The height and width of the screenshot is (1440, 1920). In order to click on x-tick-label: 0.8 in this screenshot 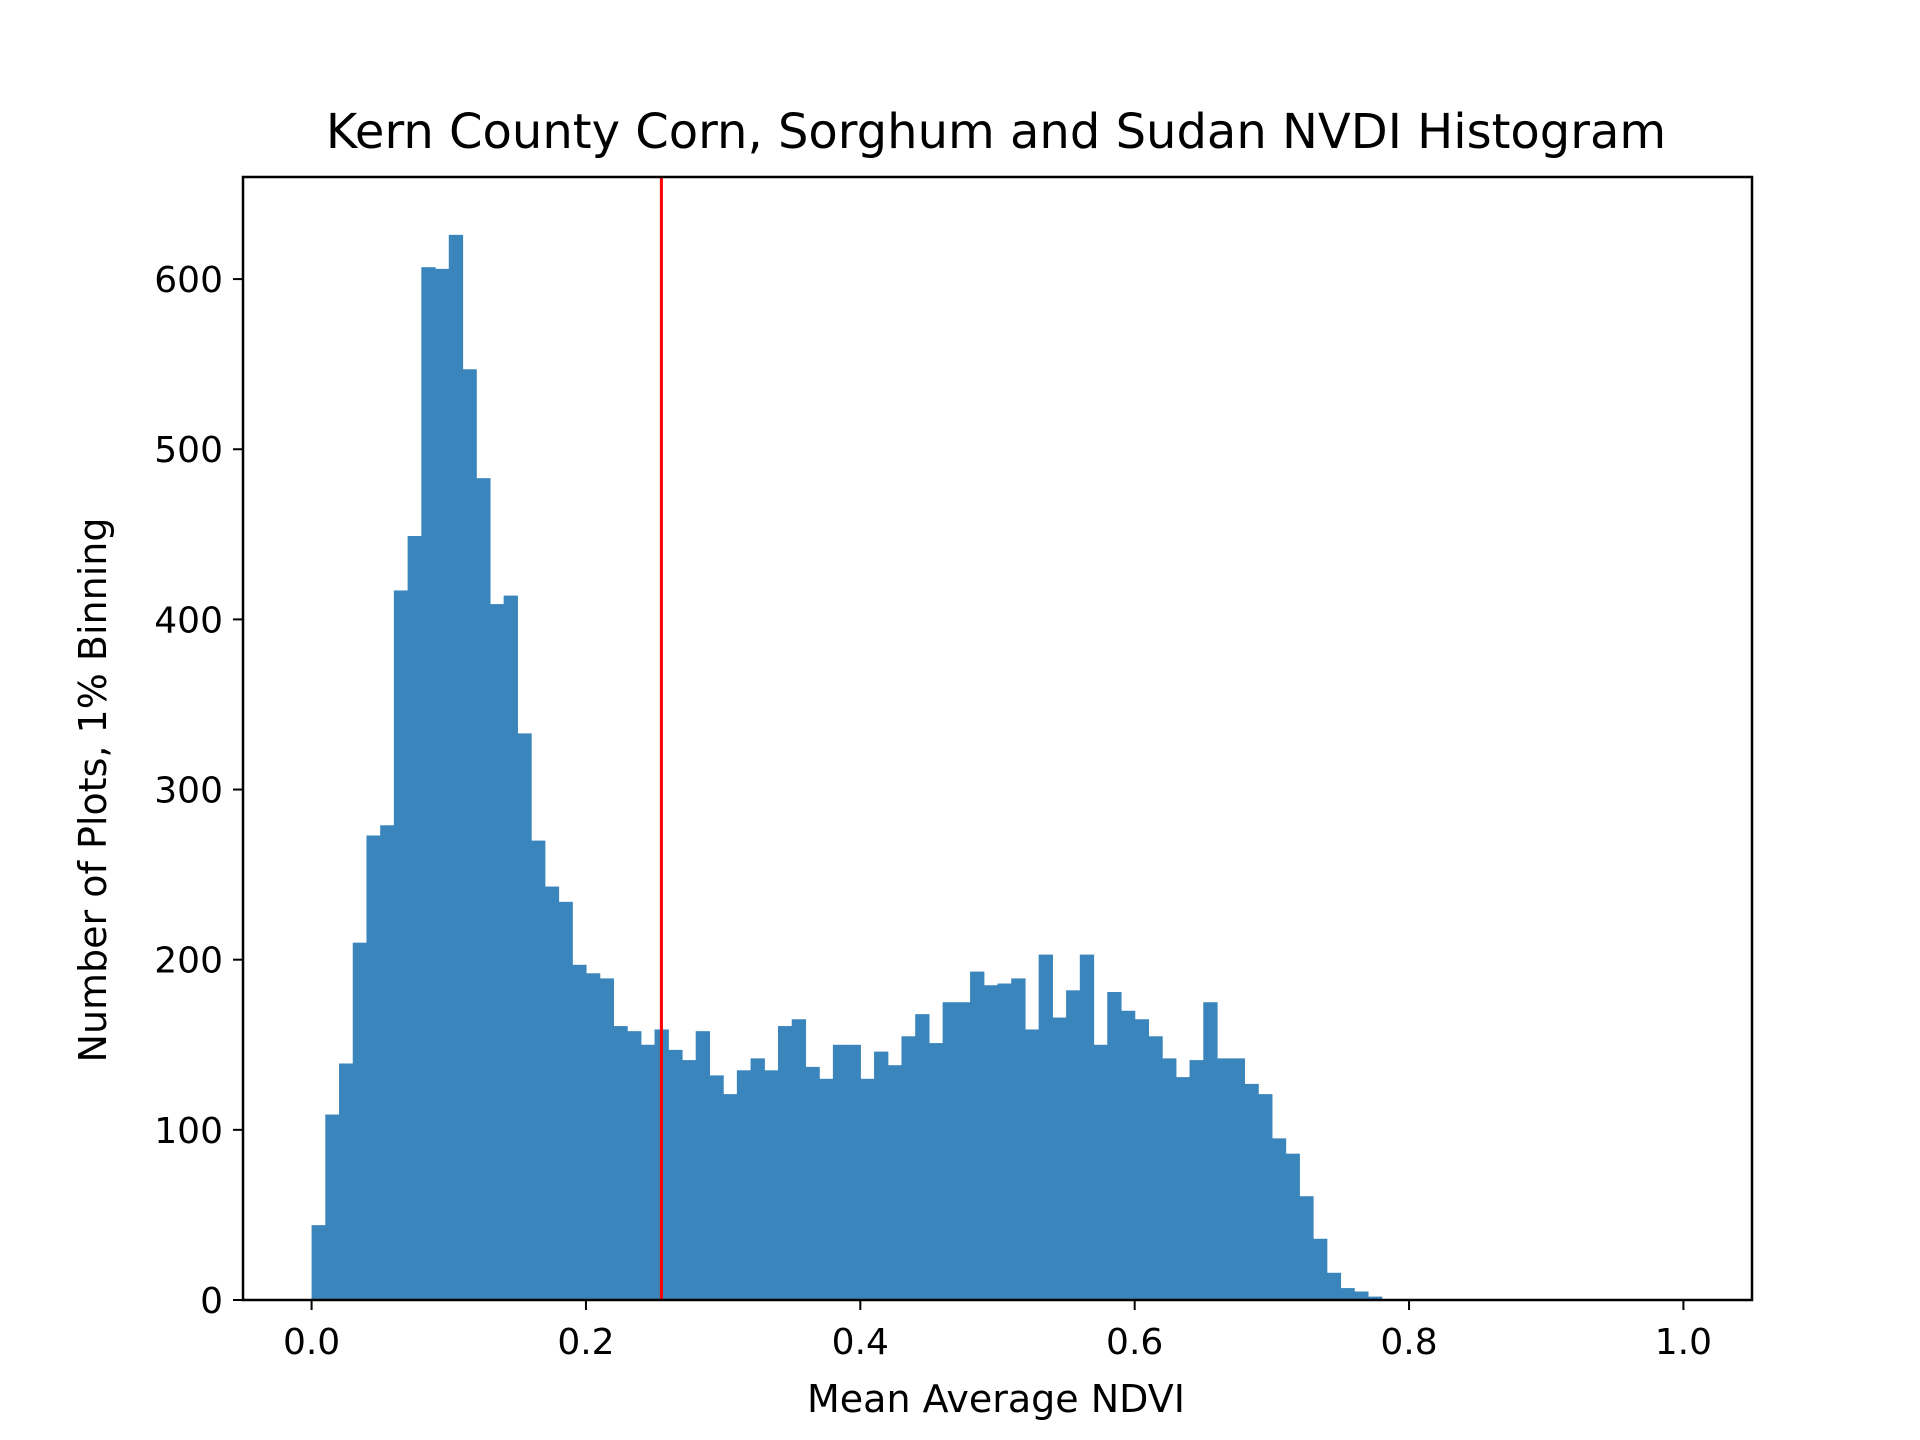, I will do `click(1408, 1342)`.